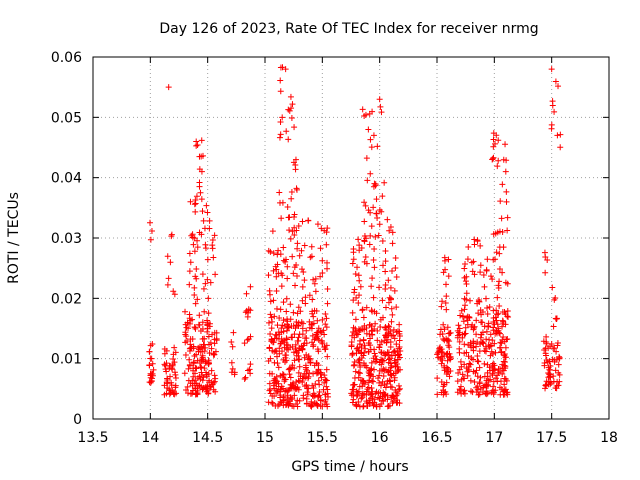 Image resolution: width=640 pixels, height=480 pixels. What do you see at coordinates (14, 238) in the screenshot?
I see `y-axis-label: ROTI / TECUs` at bounding box center [14, 238].